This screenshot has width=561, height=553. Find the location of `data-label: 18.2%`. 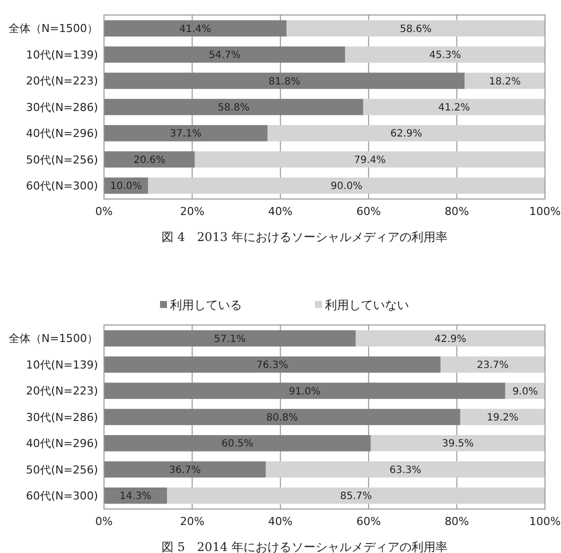

data-label: 18.2% is located at coordinates (504, 82).